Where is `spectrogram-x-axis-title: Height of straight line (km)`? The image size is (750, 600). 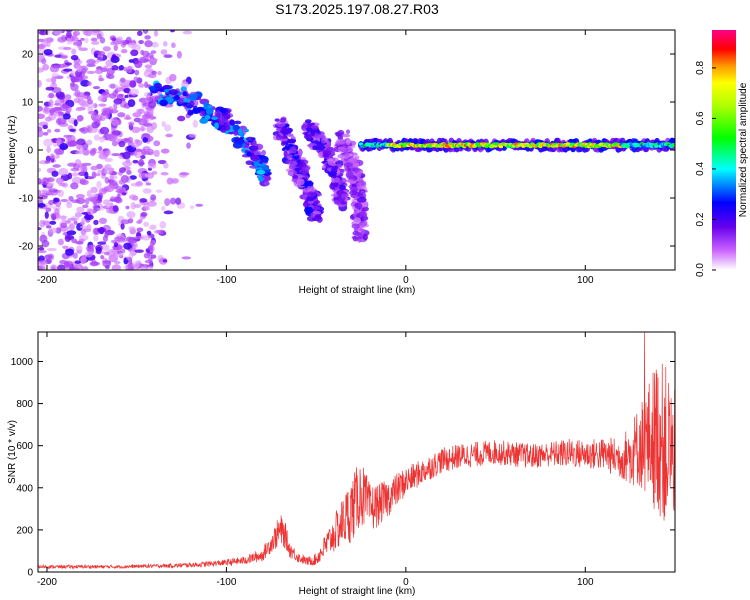 spectrogram-x-axis-title: Height of straight line (km) is located at coordinates (357, 290).